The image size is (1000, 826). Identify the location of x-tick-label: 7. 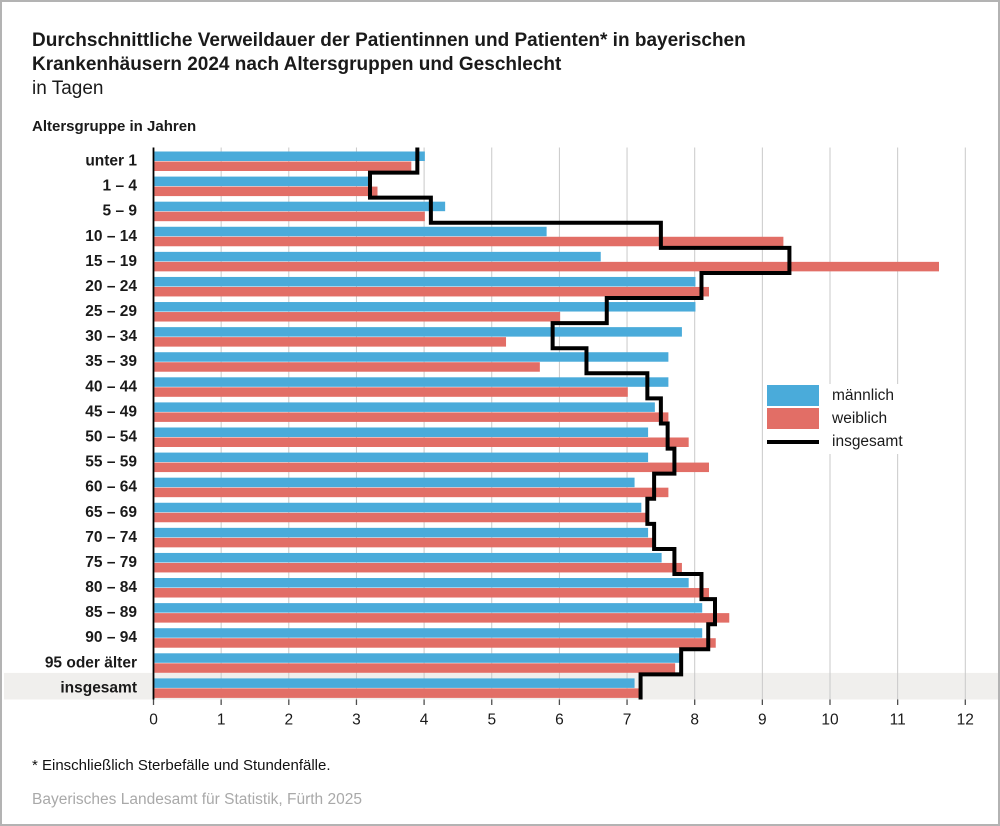
(627, 719).